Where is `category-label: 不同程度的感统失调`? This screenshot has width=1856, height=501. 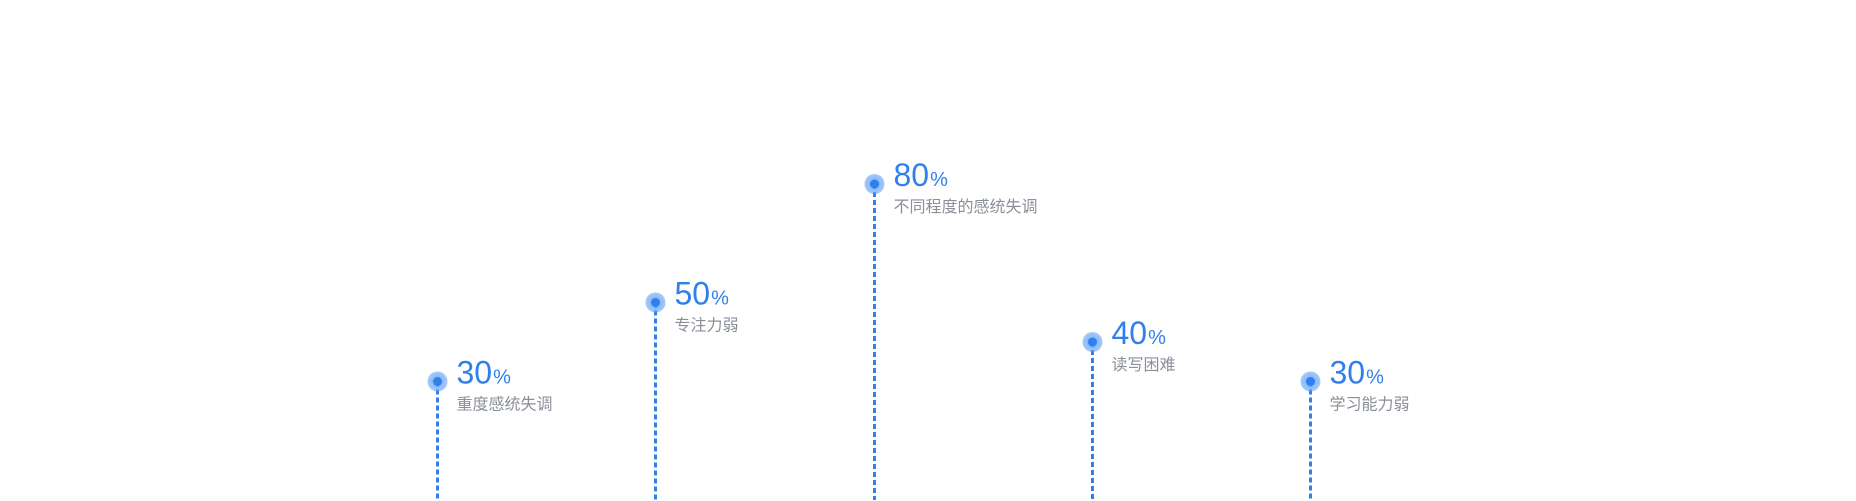 category-label: 不同程度的感统失调 is located at coordinates (966, 206).